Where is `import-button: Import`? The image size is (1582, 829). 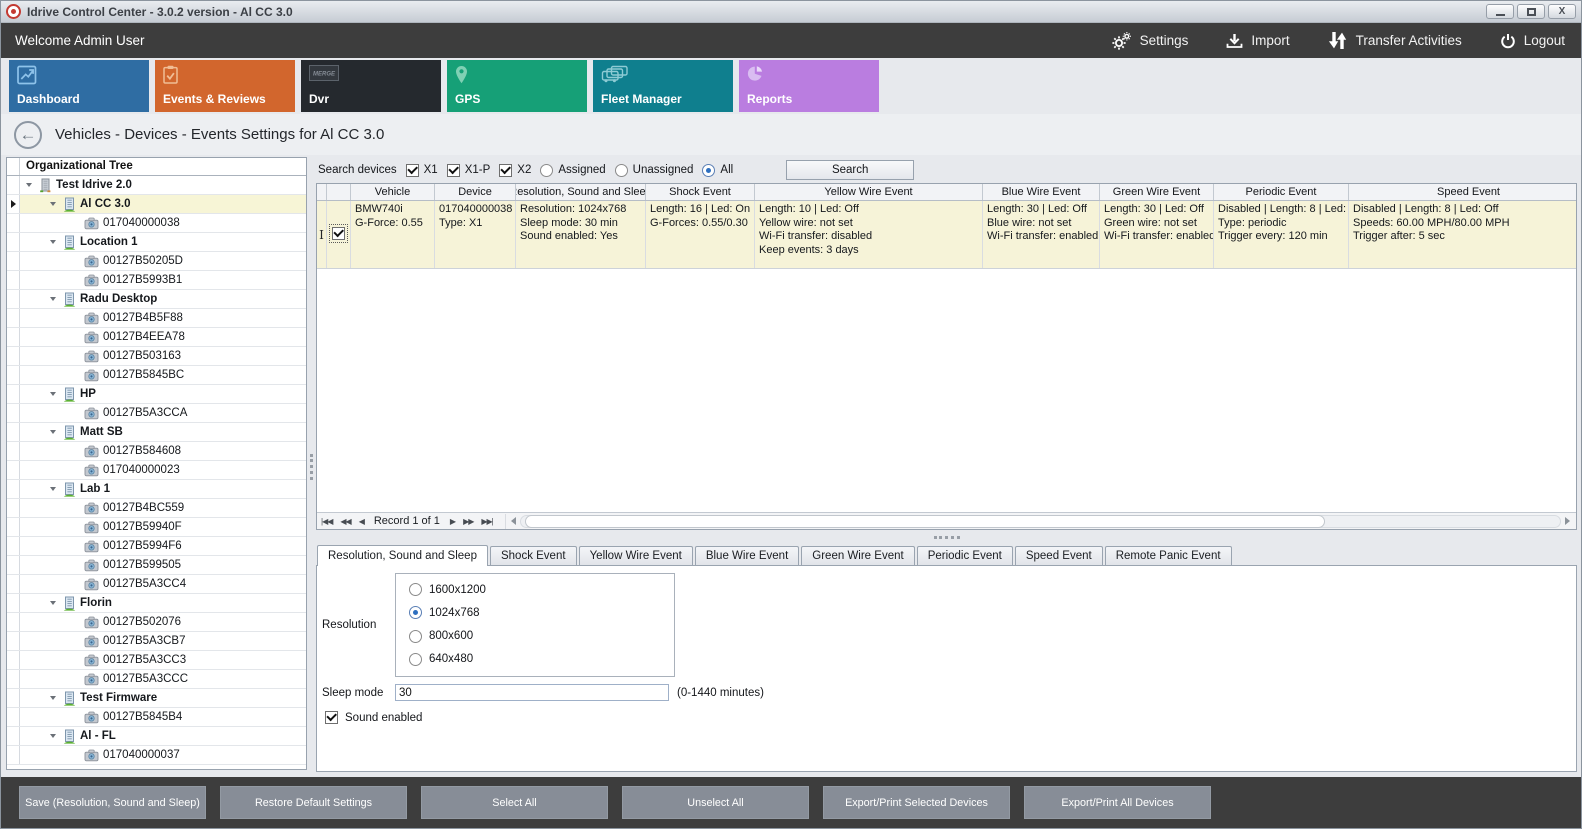 import-button: Import is located at coordinates (1258, 41).